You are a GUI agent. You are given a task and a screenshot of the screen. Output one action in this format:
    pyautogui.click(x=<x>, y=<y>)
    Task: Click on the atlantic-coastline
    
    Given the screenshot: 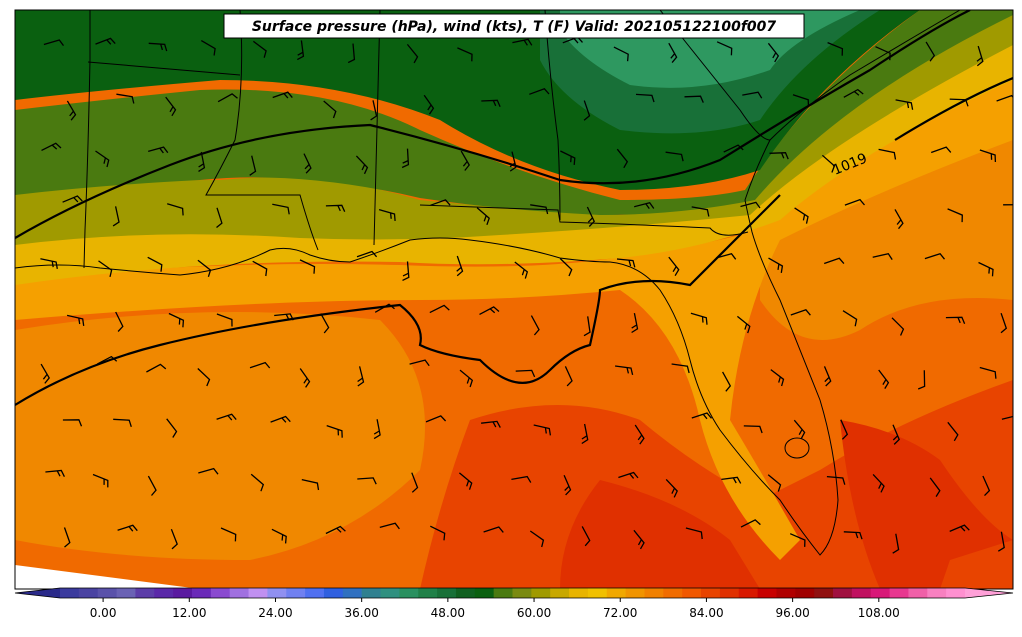 What is the action you would take?
    pyautogui.click(x=852, y=105)
    